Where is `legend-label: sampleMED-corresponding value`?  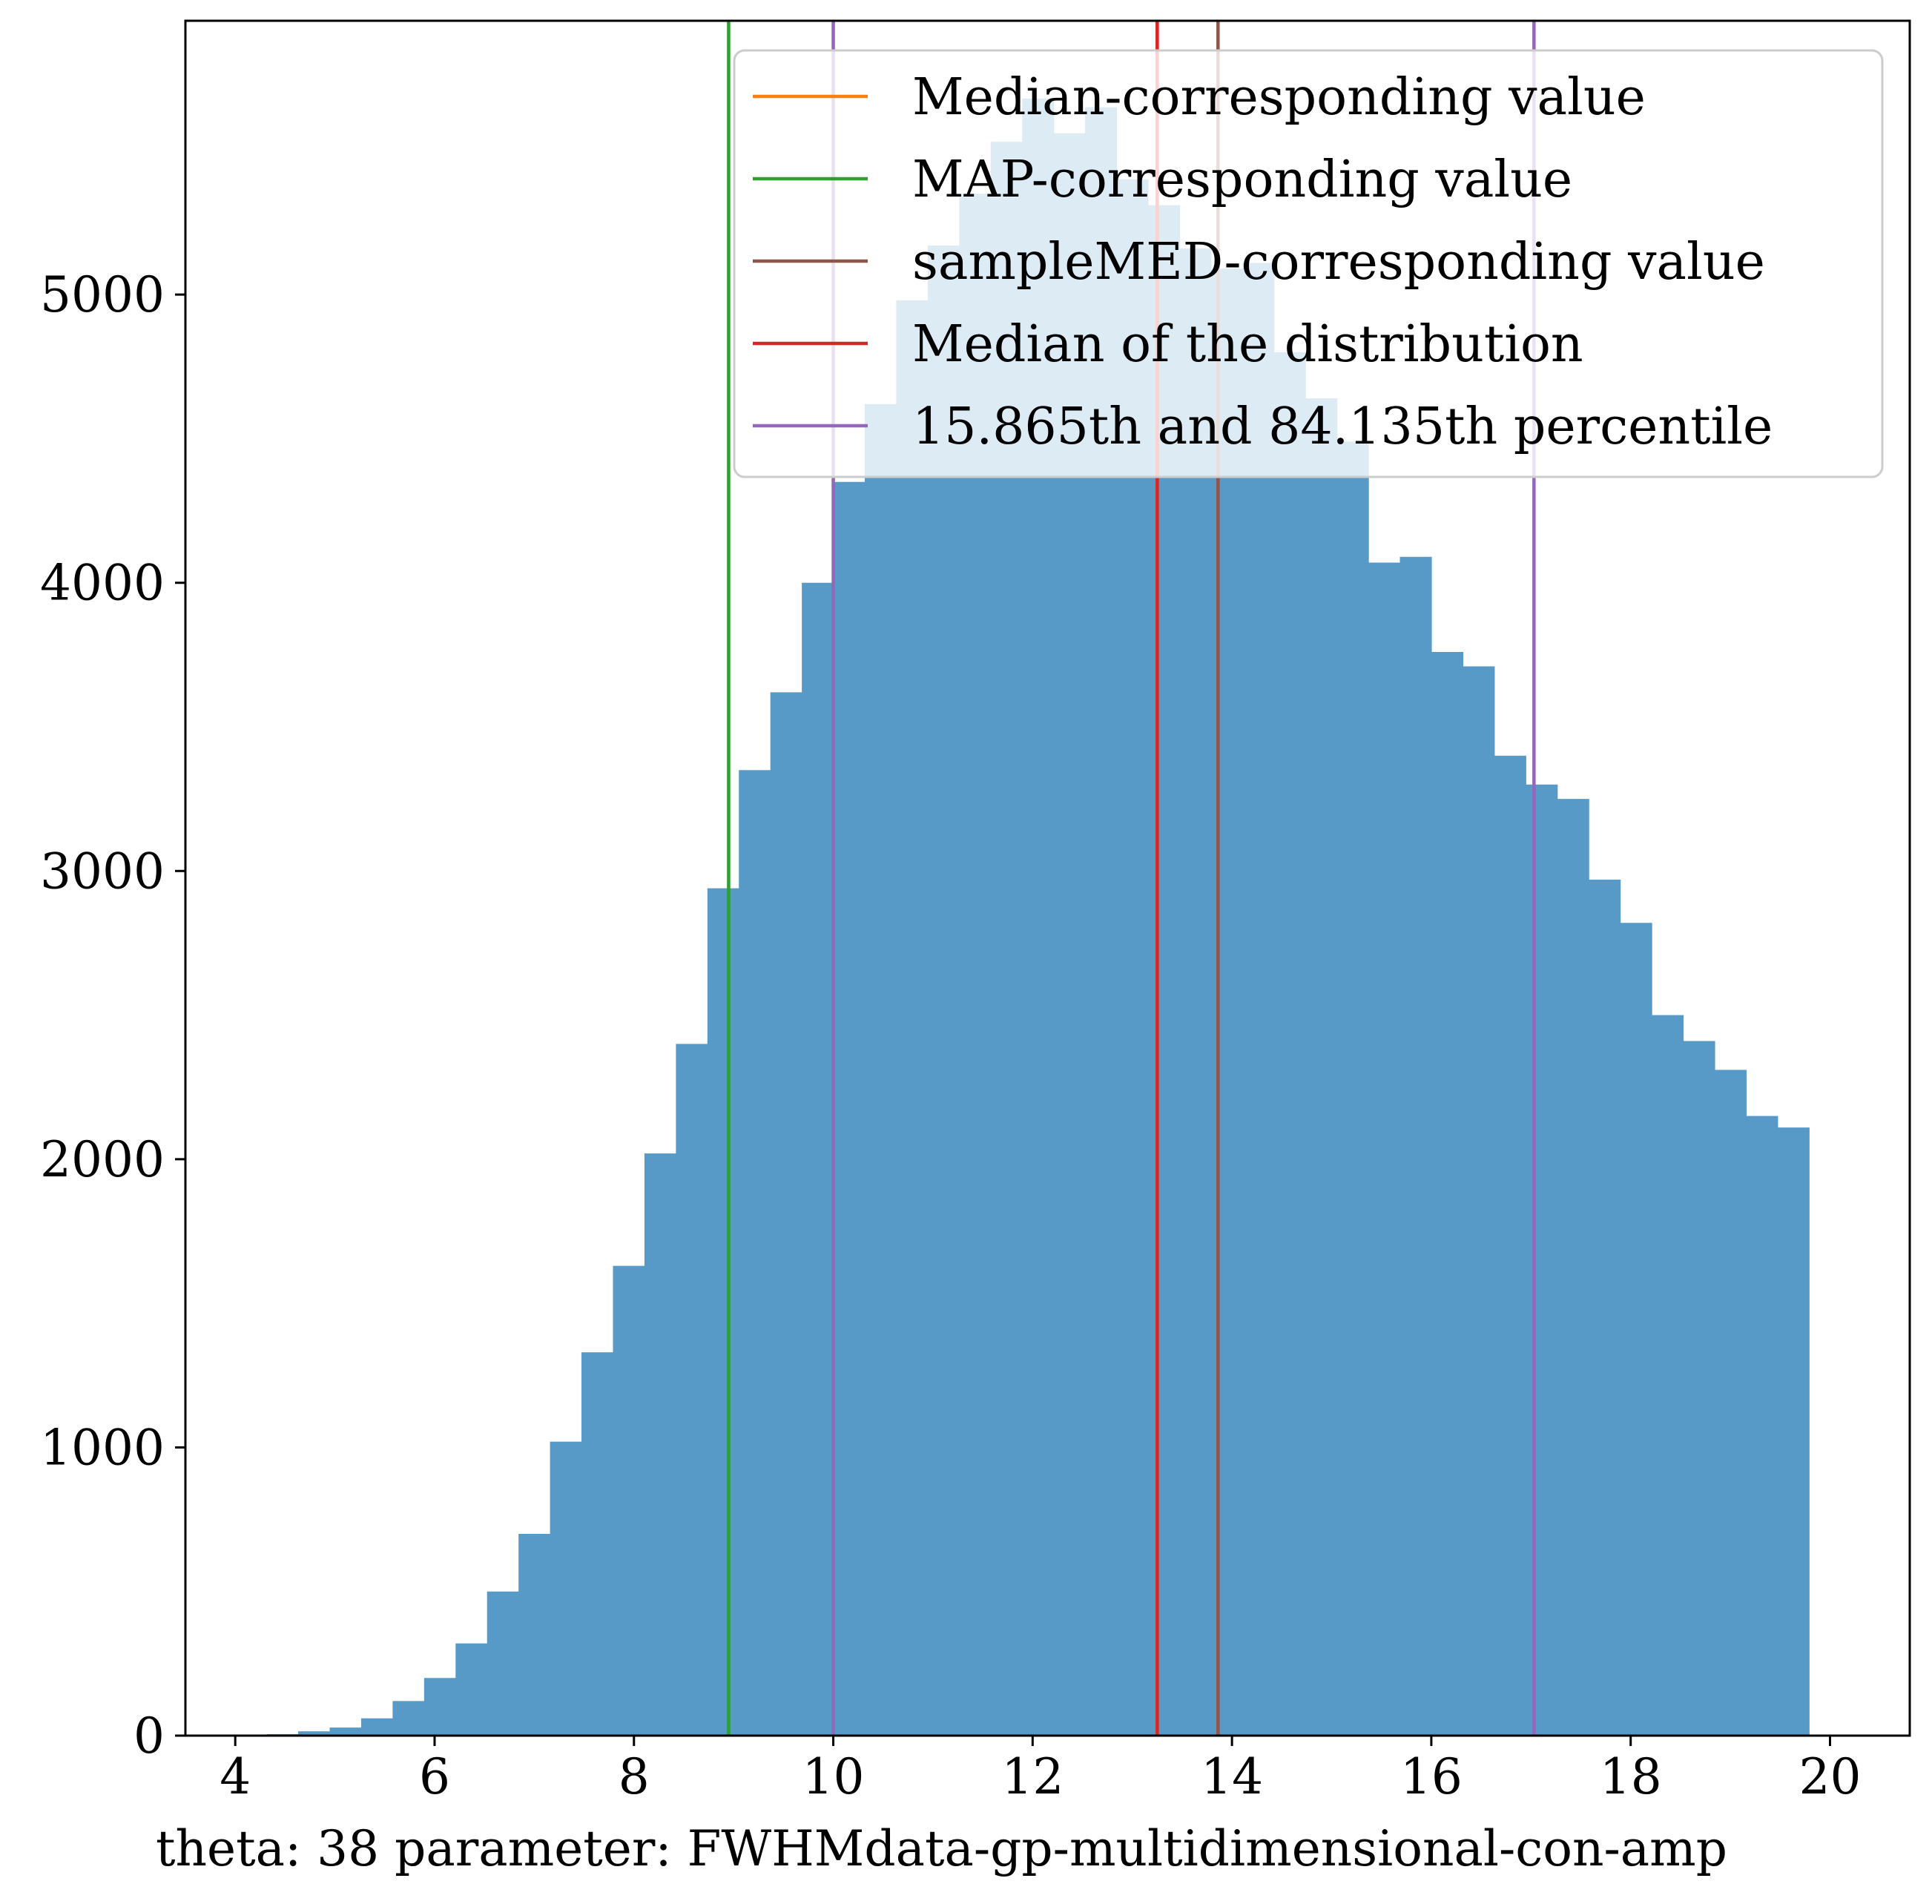
legend-label: sampleMED-corresponding value is located at coordinates (1338, 262).